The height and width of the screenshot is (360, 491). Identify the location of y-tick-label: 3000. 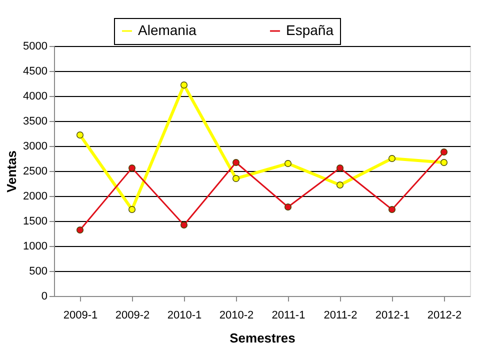
(35, 146).